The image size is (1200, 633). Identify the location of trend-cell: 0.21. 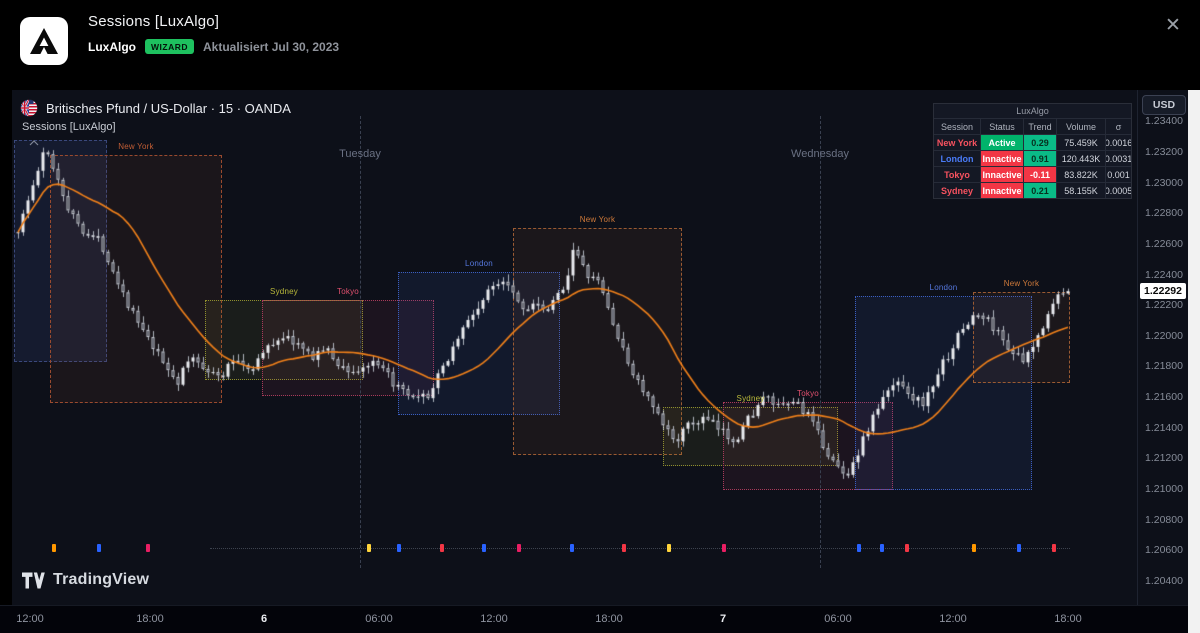
(1040, 190).